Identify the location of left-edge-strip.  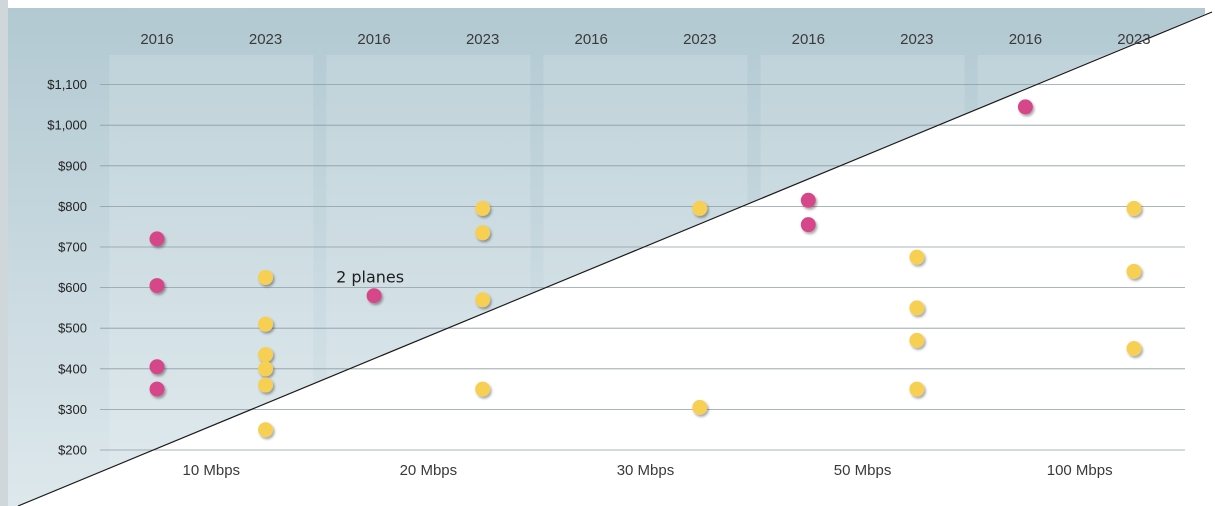
(4, 253).